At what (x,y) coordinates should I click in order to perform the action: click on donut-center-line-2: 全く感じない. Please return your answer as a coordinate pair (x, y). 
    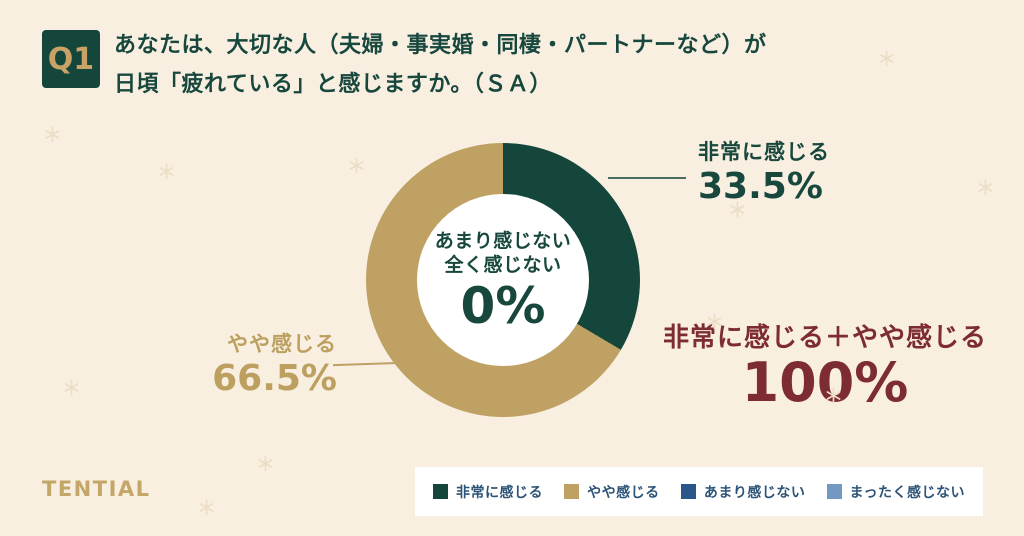
    Looking at the image, I should click on (503, 264).